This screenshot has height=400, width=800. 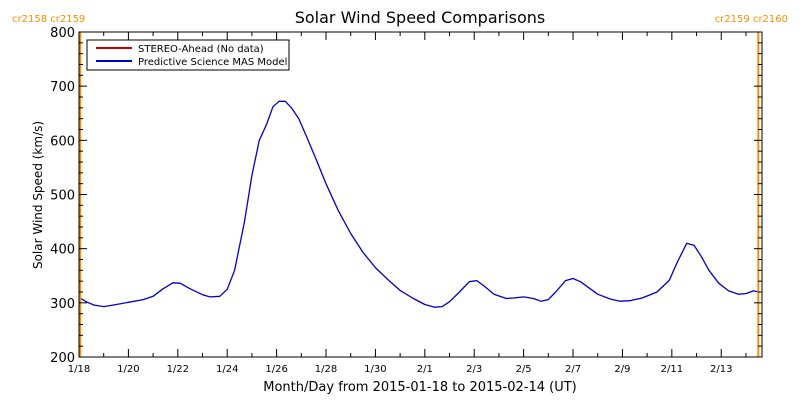 I want to click on x-tick-label: 2/1, so click(x=425, y=369).